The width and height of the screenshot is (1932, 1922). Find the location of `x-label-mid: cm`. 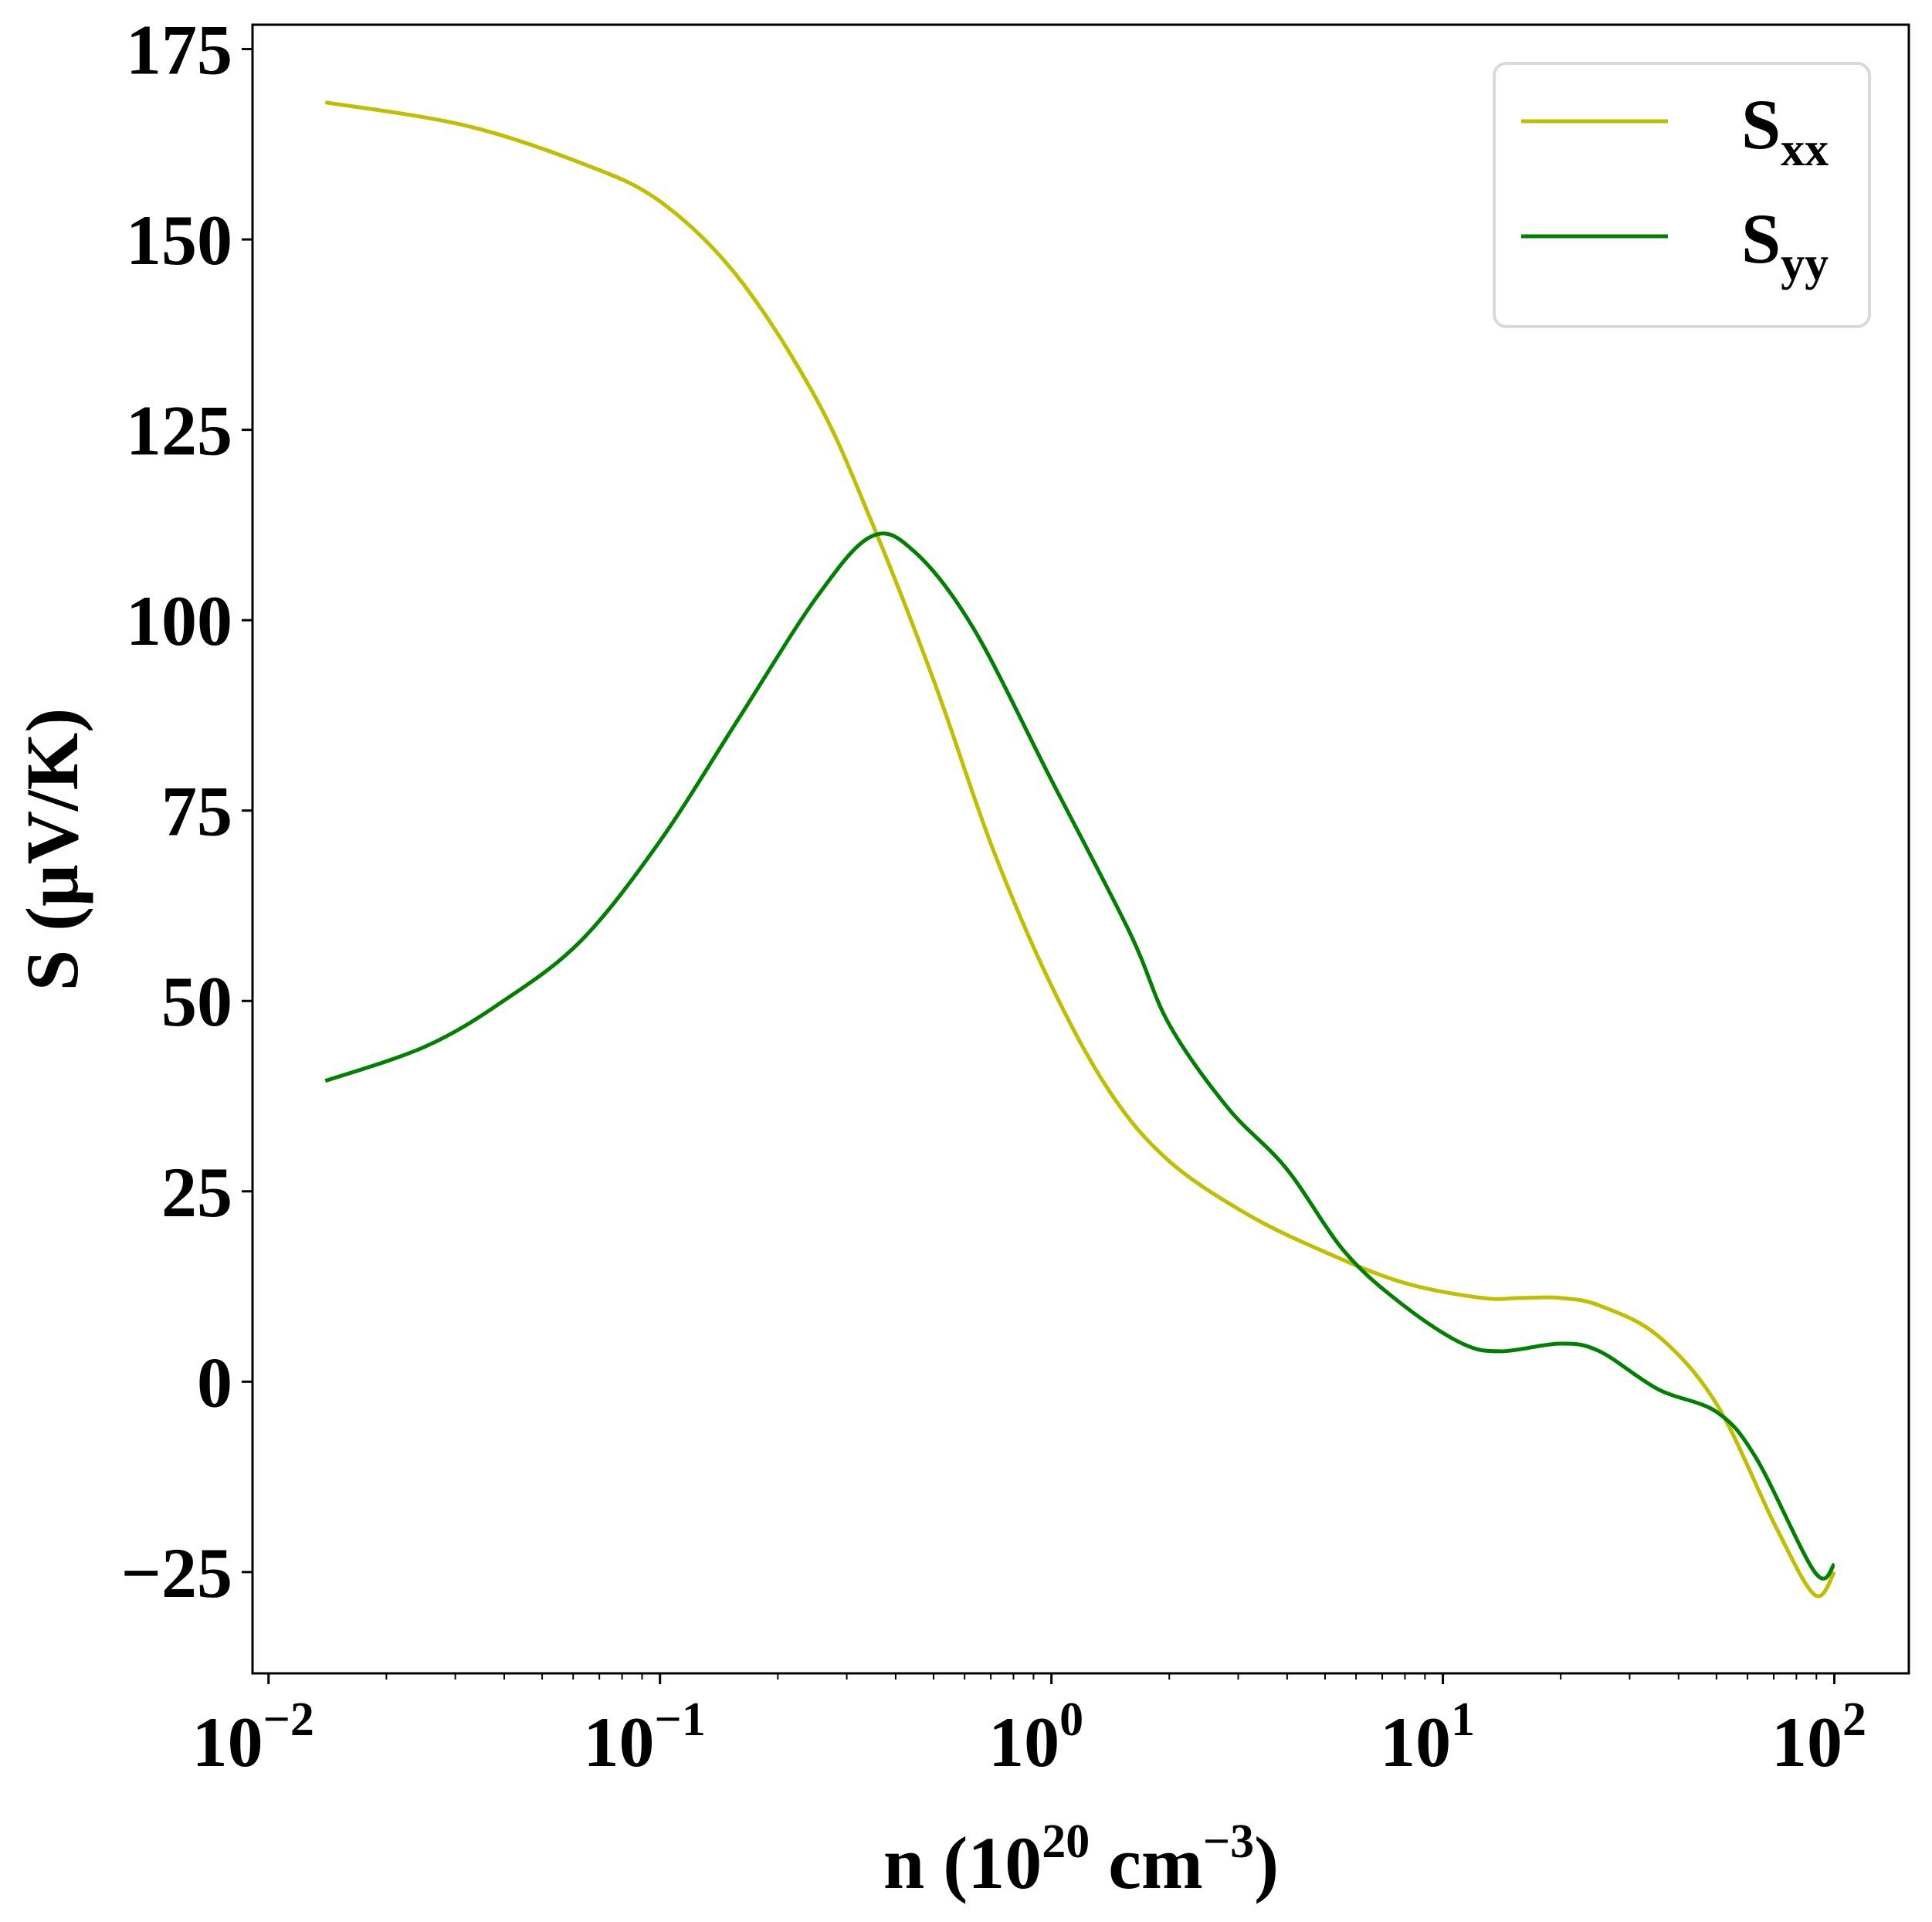

x-label-mid: cm is located at coordinates (1146, 1863).